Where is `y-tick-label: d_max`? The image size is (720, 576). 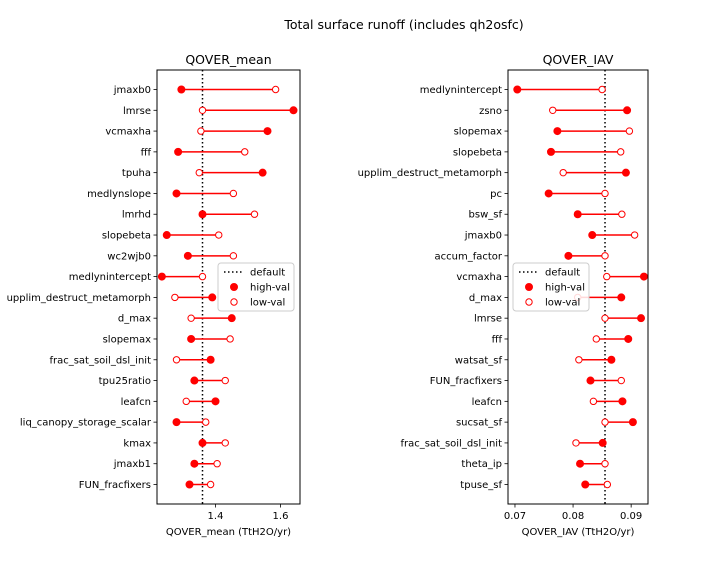
y-tick-label: d_max is located at coordinates (134, 319).